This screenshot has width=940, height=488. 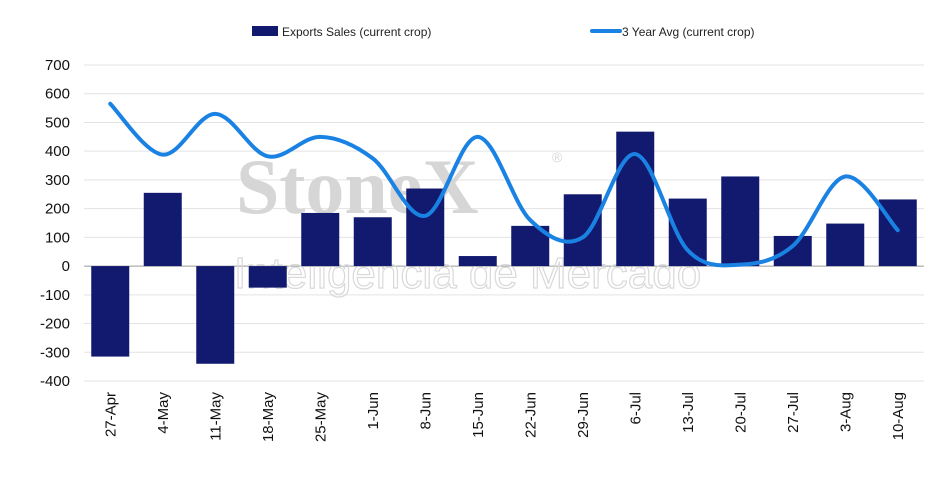 What do you see at coordinates (530, 415) in the screenshot?
I see `x-tick-label: 22-Jun` at bounding box center [530, 415].